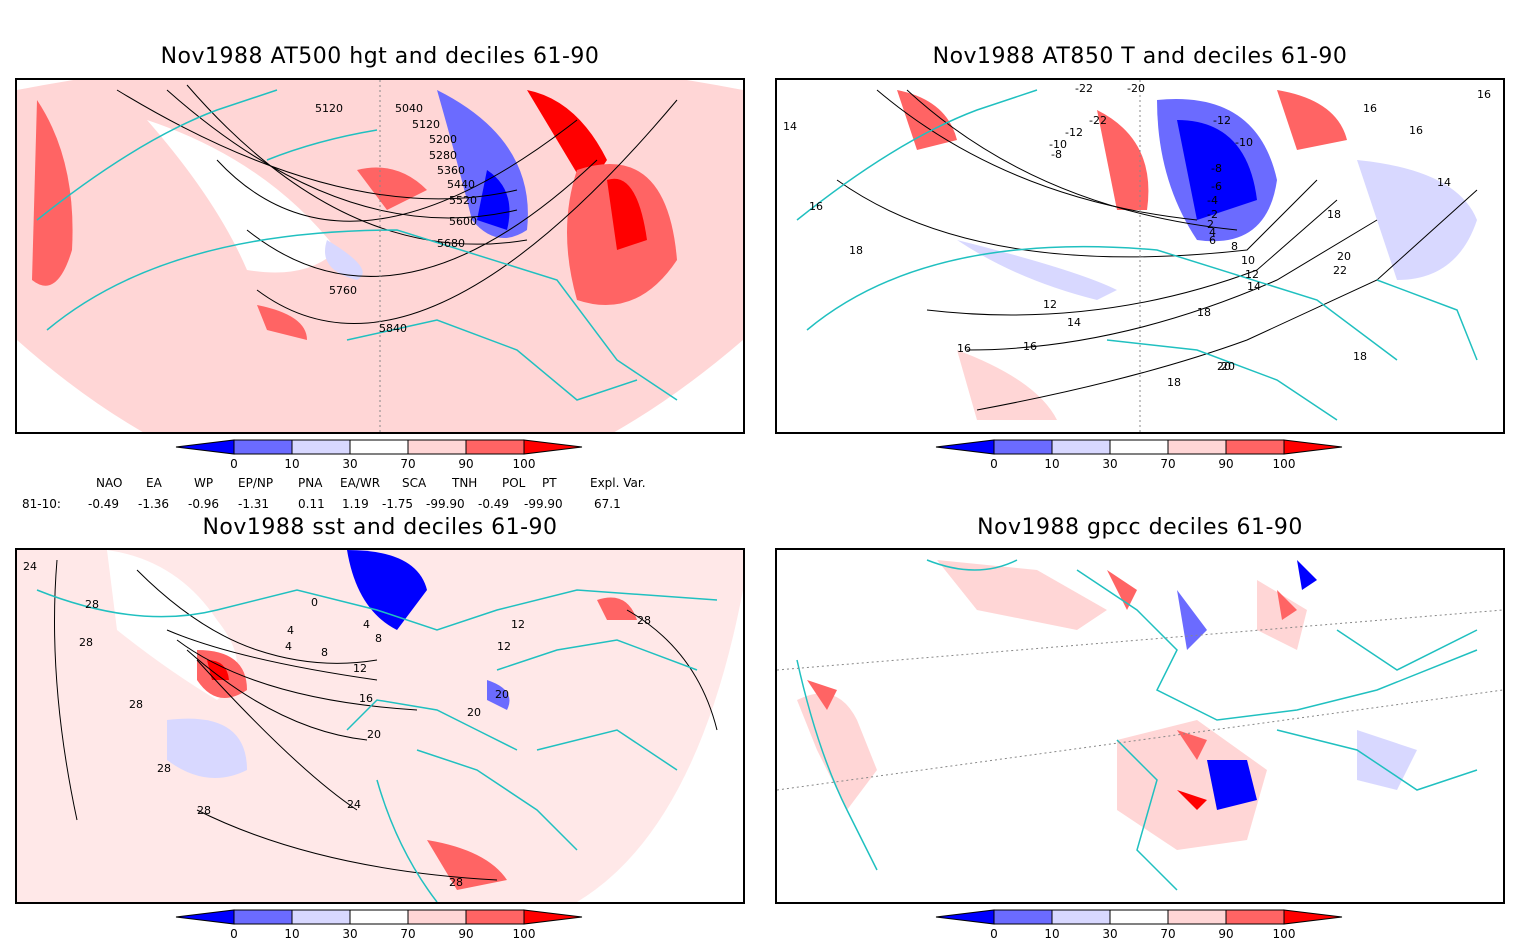 The image size is (1520, 940). What do you see at coordinates (465, 483) in the screenshot?
I see `index-header: TNH` at bounding box center [465, 483].